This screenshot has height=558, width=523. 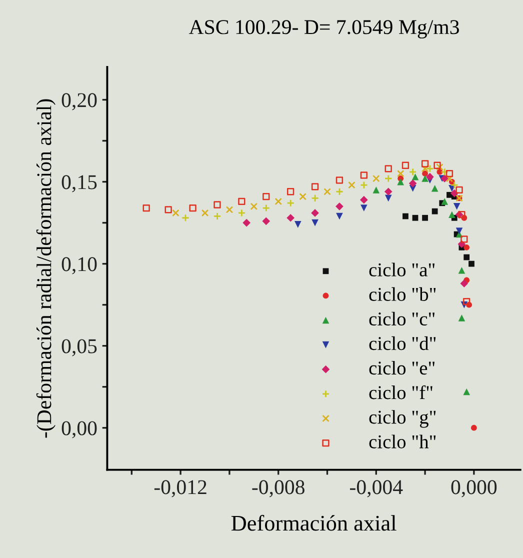 I want to click on chart-title: ASC 100.29- D= 7.0549 Mg/m3, so click(x=323, y=29).